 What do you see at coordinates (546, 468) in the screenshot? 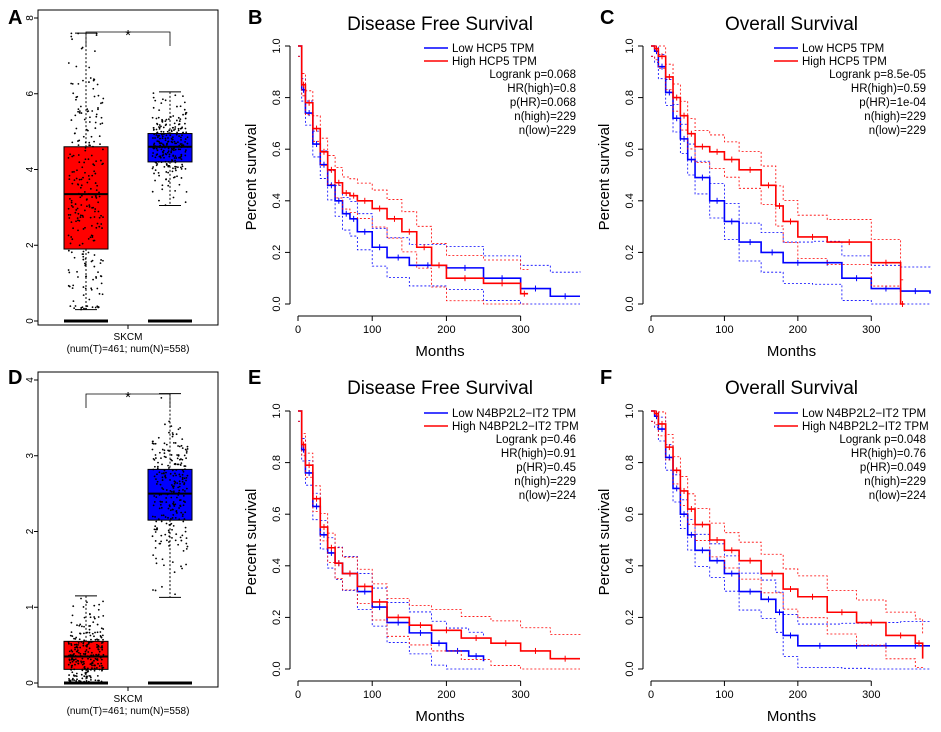
I see `stat-line: p(HR)=0.45` at bounding box center [546, 468].